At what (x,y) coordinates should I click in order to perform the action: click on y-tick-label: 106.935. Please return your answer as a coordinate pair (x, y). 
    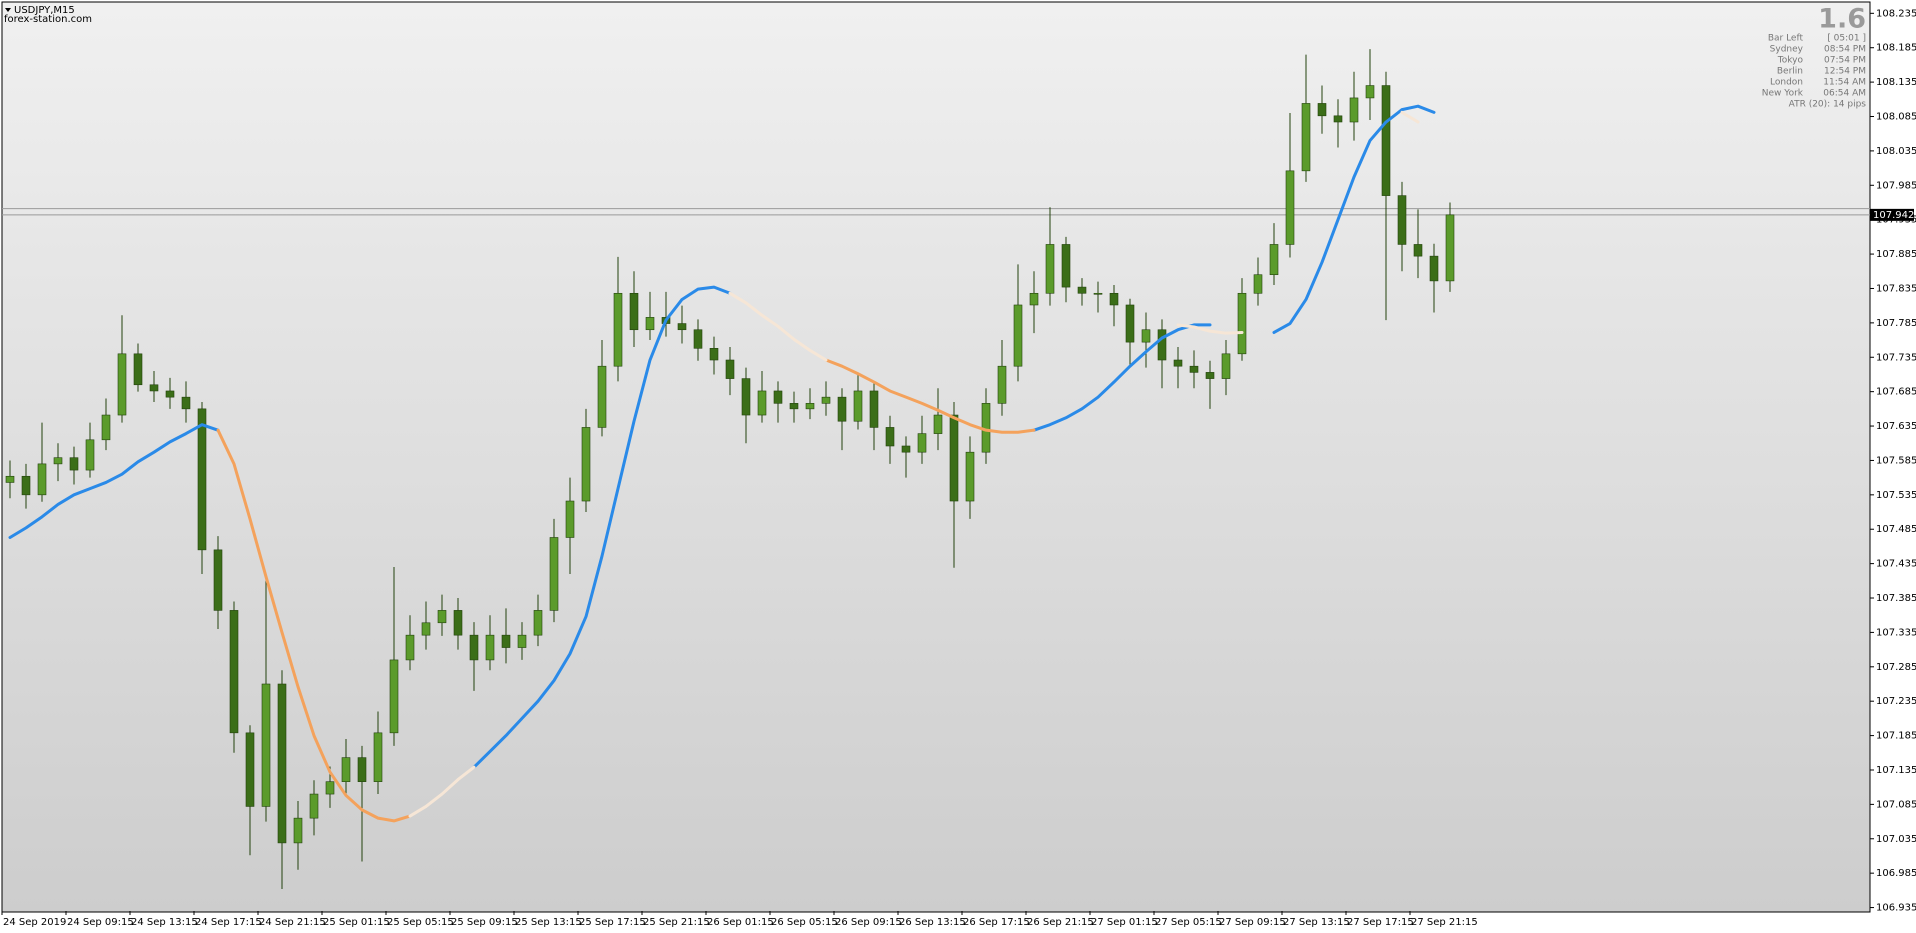
    Looking at the image, I should click on (1896, 908).